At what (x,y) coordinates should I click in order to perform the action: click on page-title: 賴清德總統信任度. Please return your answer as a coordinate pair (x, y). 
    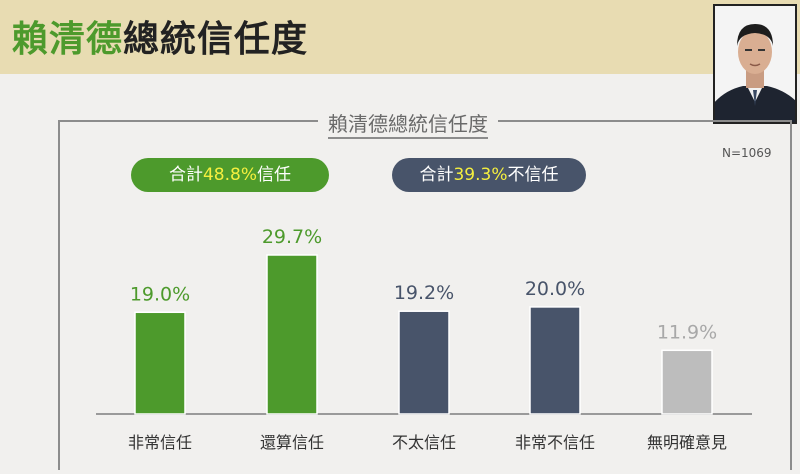
    Looking at the image, I should click on (160, 36).